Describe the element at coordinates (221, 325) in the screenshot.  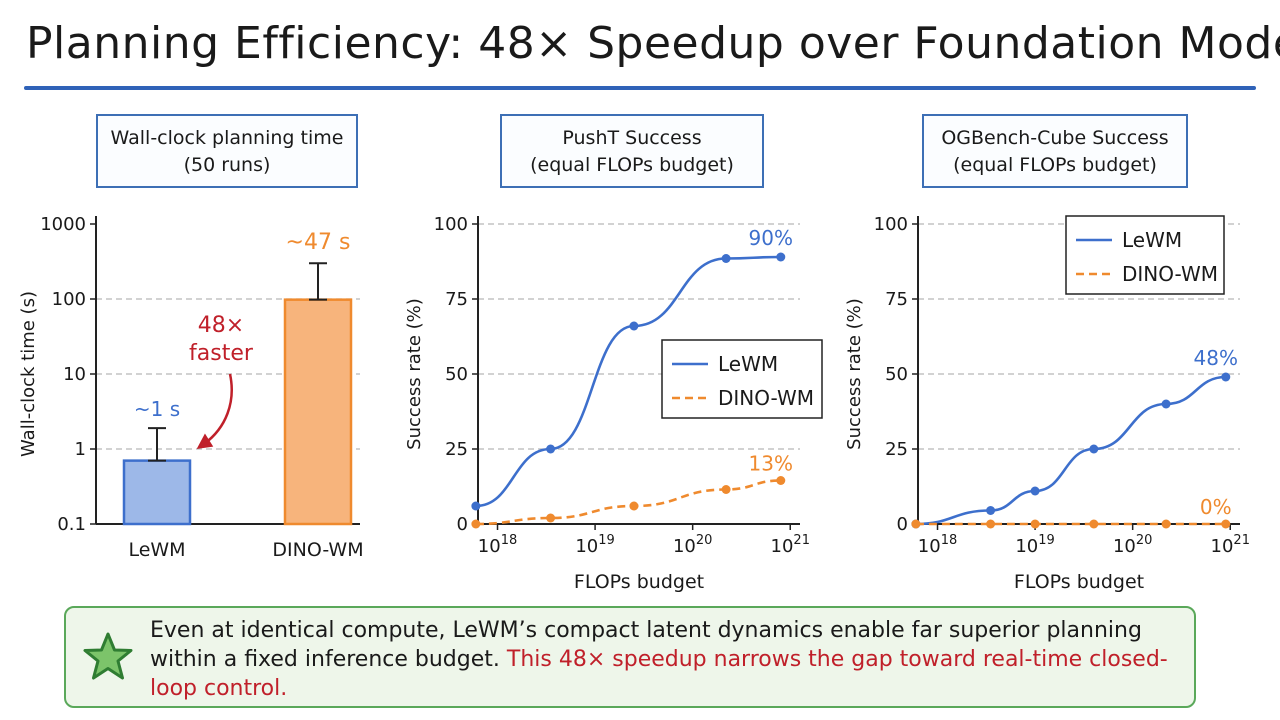
I see `speedup-label: 48×` at that location.